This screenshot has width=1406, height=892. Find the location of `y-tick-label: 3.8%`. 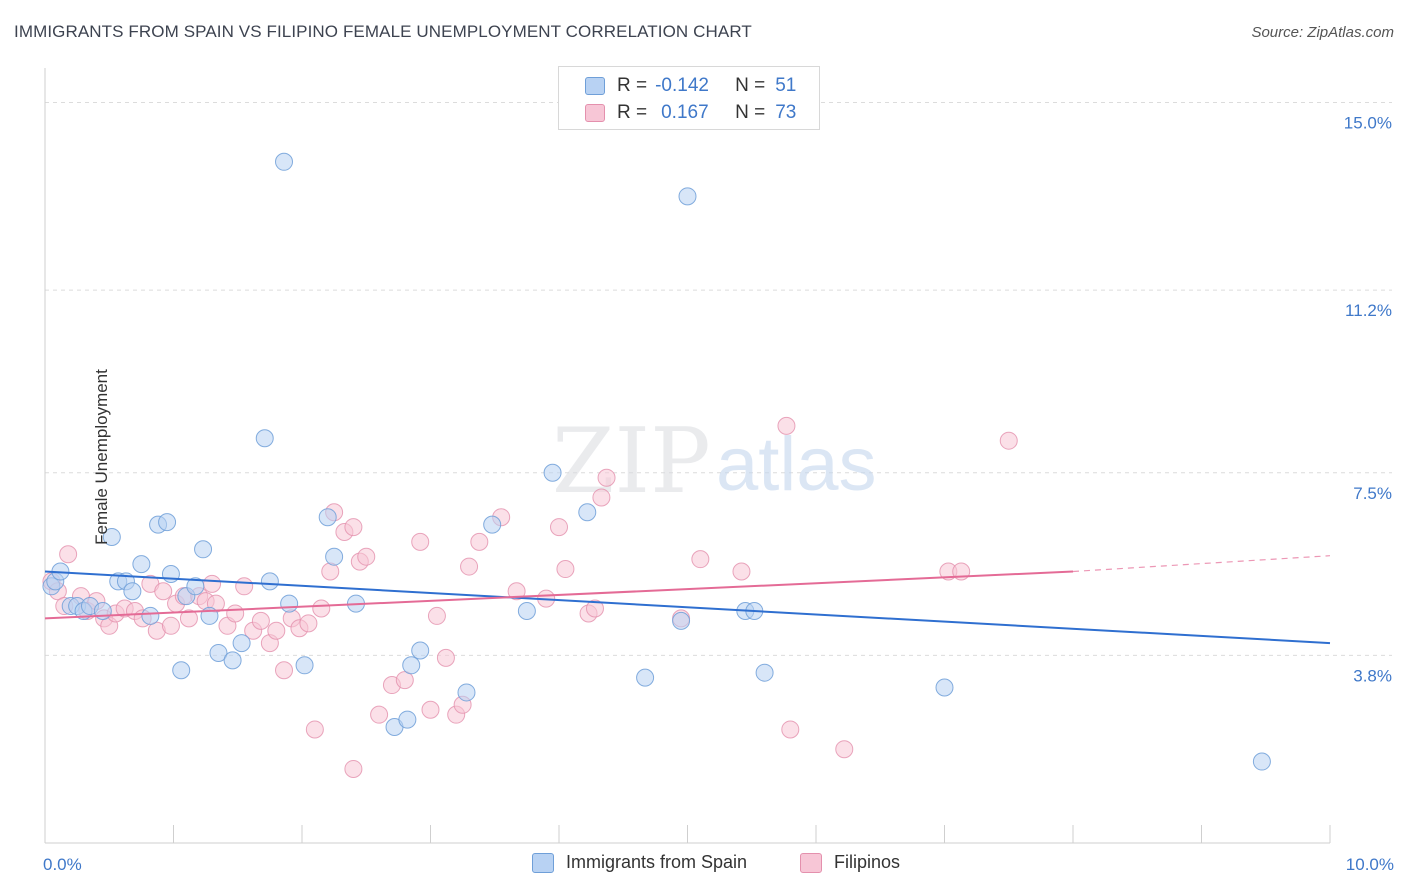

y-tick-label: 3.8% is located at coordinates (1372, 675).